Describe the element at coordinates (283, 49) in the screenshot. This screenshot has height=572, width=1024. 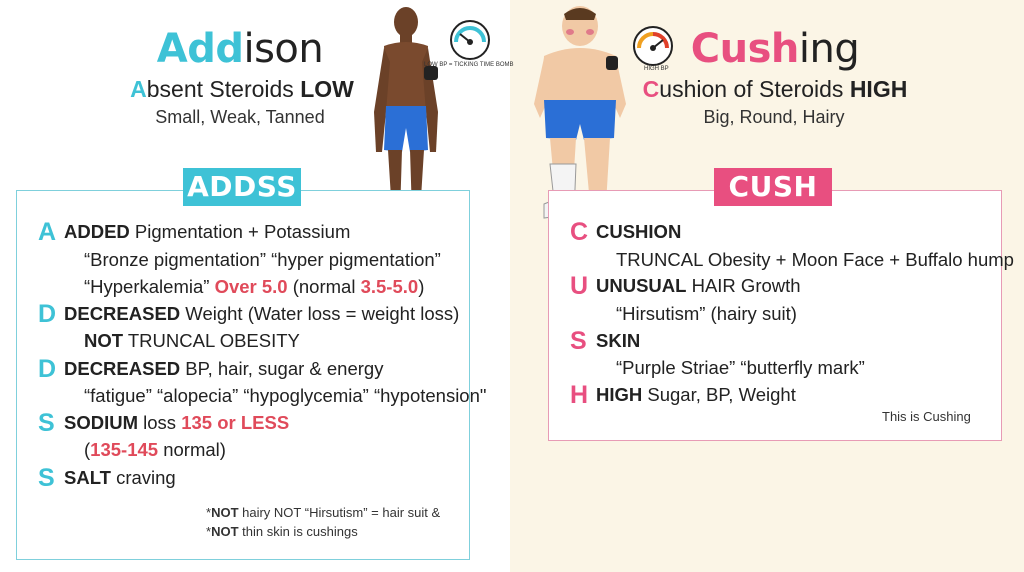
I see `addison-title-rest: ison` at that location.